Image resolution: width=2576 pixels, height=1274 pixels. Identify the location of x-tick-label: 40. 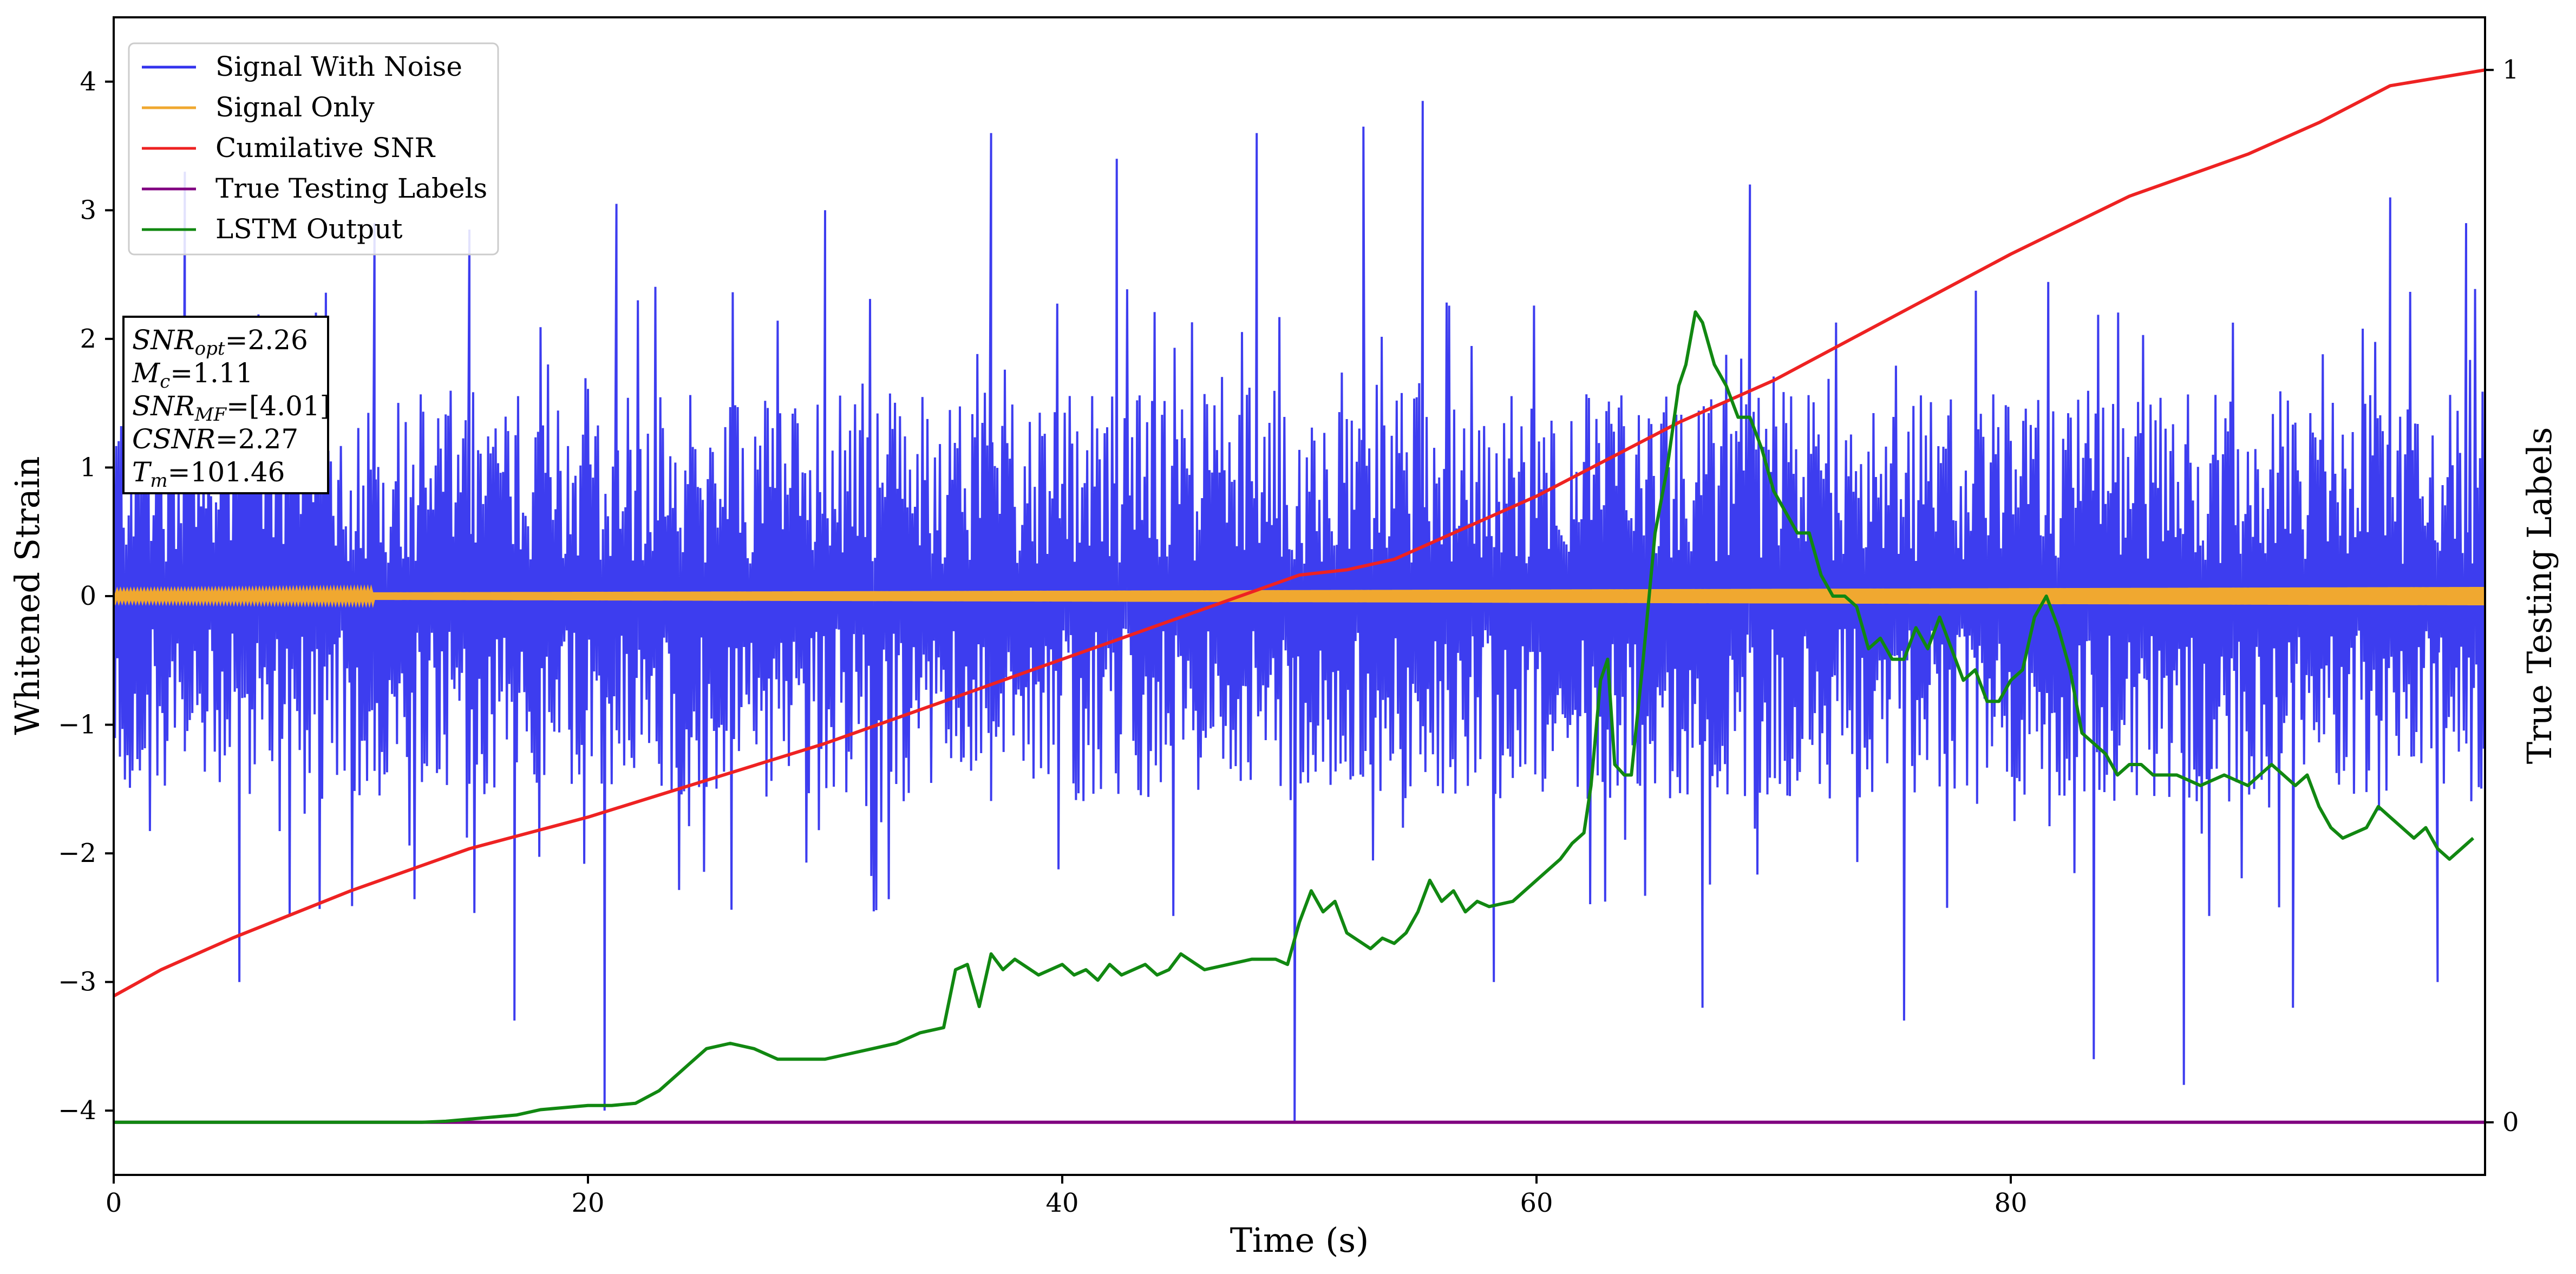
(1061, 1203).